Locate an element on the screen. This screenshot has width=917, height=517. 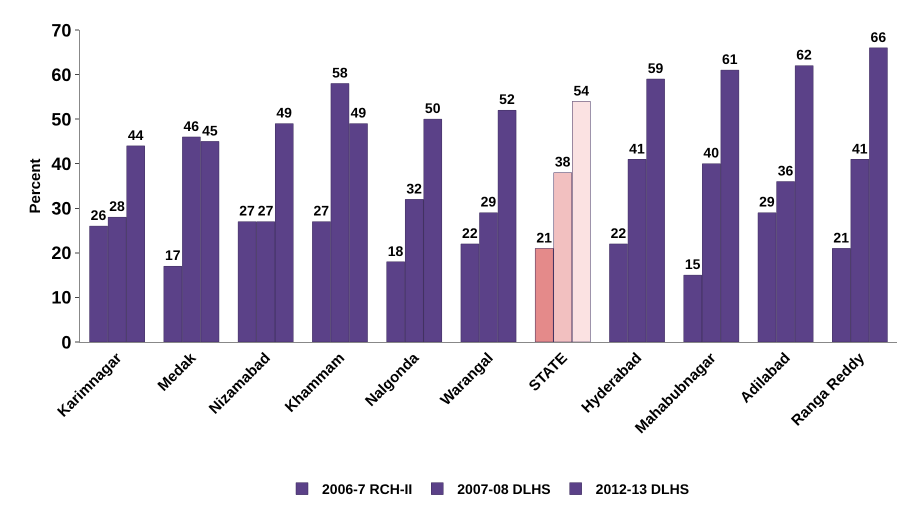
data-label: 62 is located at coordinates (804, 54).